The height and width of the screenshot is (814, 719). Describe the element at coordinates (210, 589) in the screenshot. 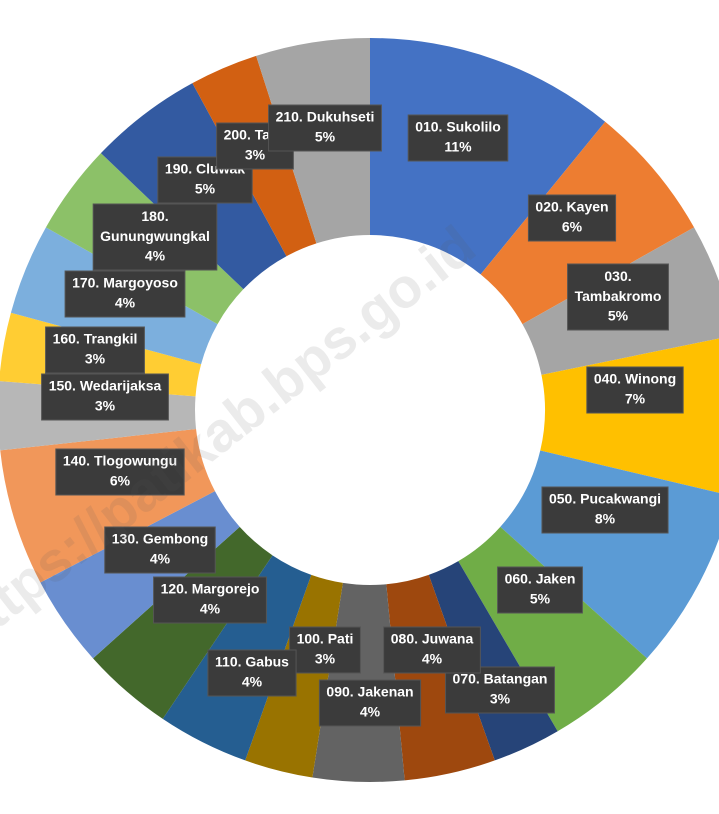

I see `category-label: 120. Margorejo` at that location.